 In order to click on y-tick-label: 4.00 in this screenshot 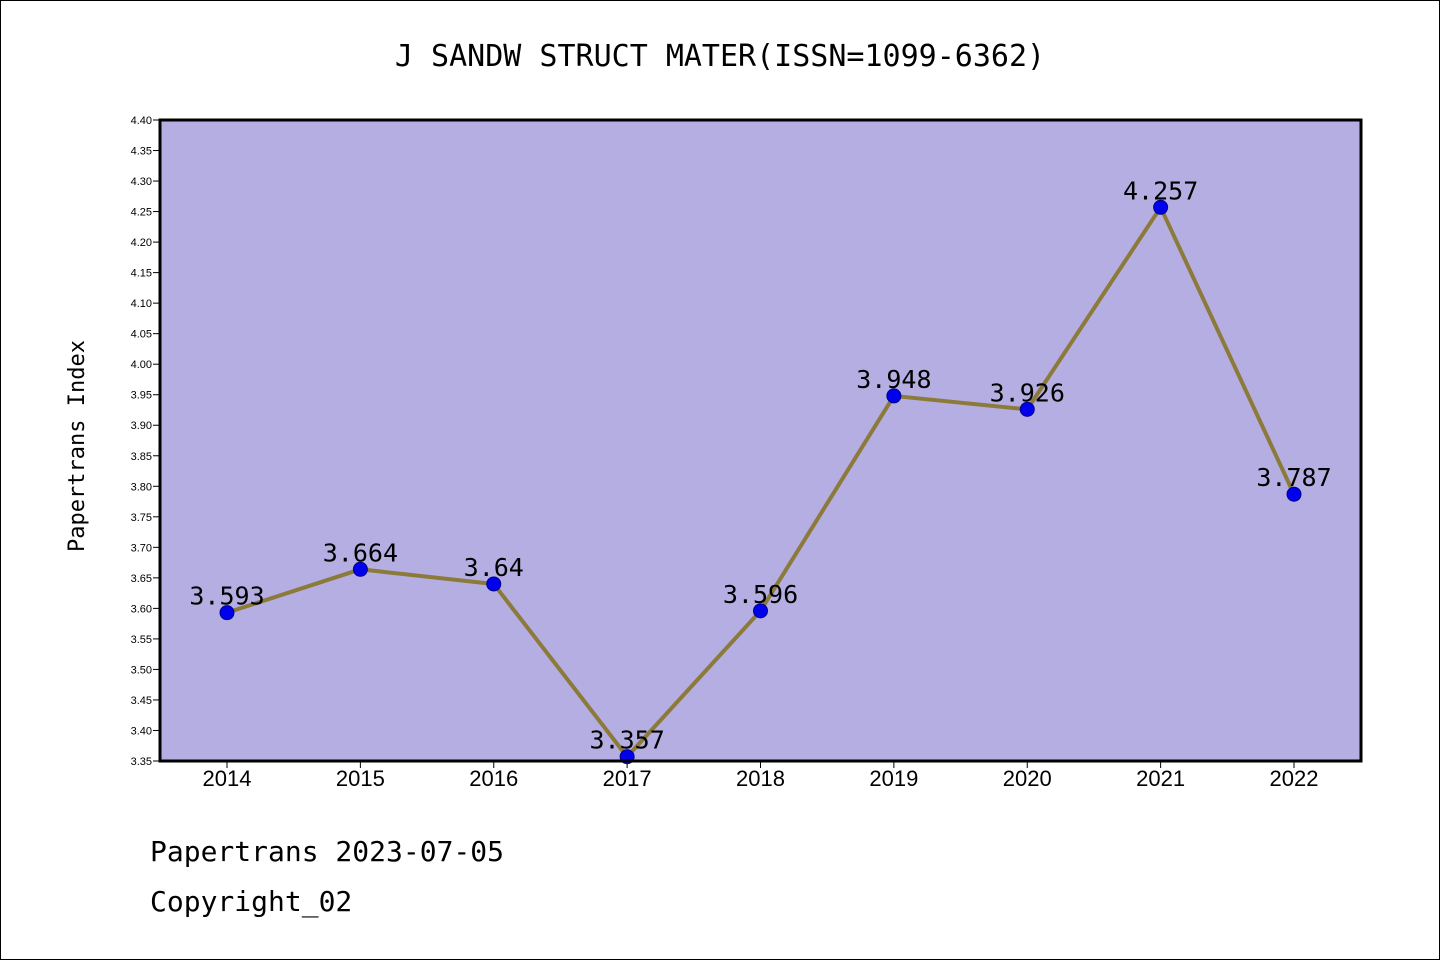, I will do `click(141, 365)`.